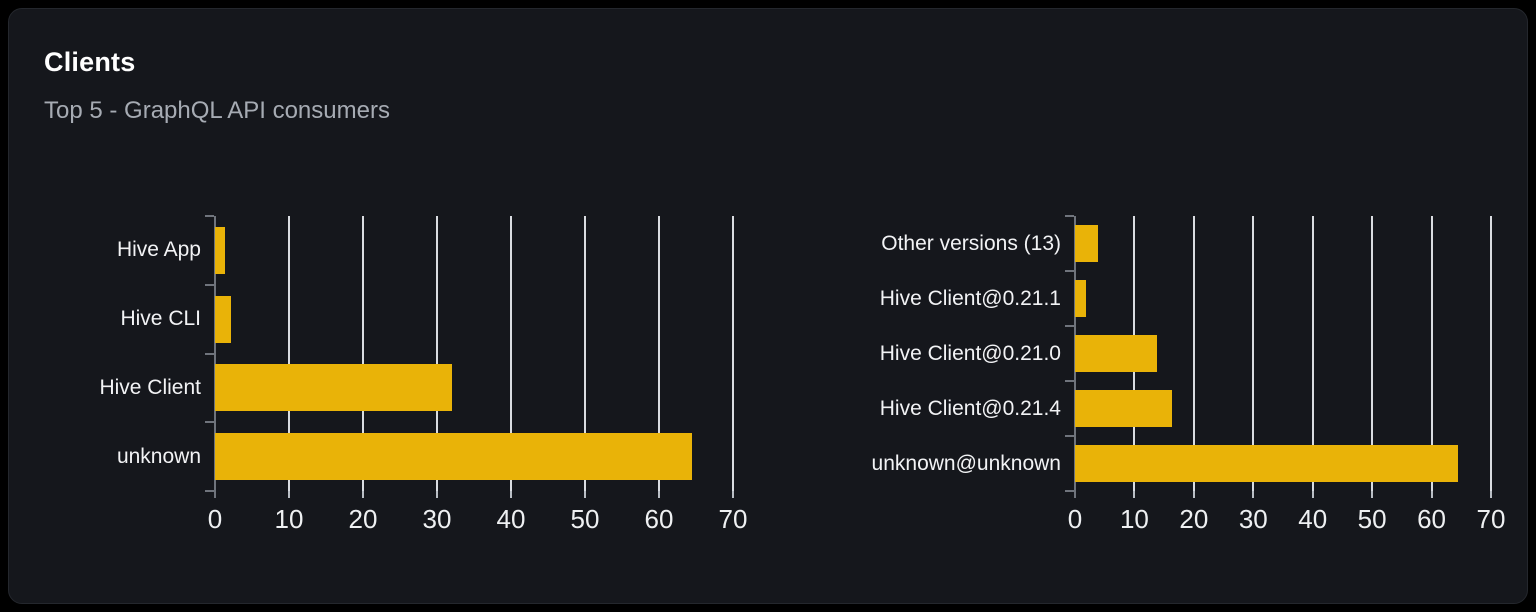  What do you see at coordinates (135, 353) in the screenshot?
I see `y-axis-category-labels: Hive App Hive CLI Hive Client unknown` at bounding box center [135, 353].